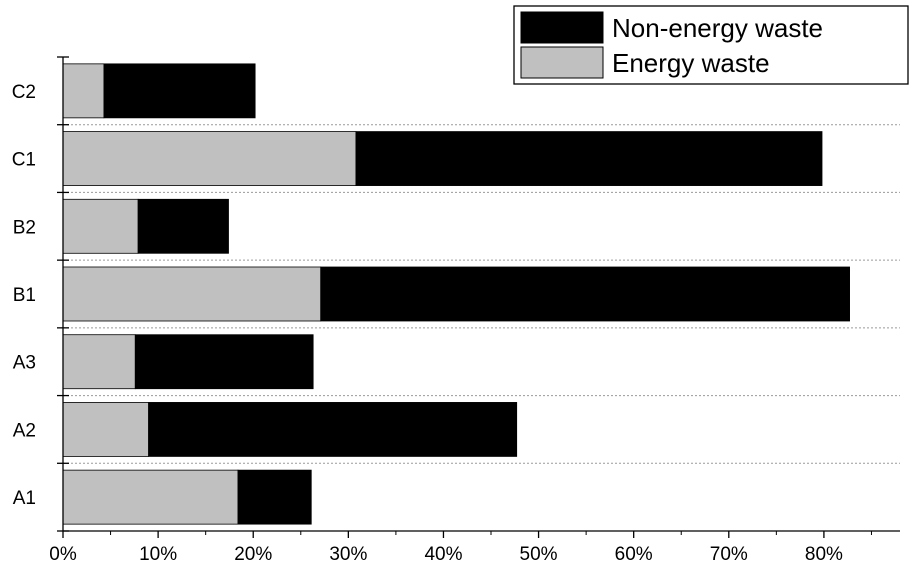 This screenshot has height=572, width=913. What do you see at coordinates (179, 91) in the screenshot?
I see `bar-c2-non-energy-waste` at bounding box center [179, 91].